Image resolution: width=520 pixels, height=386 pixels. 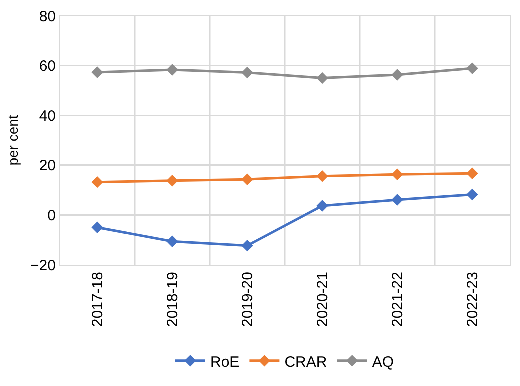 I want to click on x-tick-label: 2021-22, so click(x=397, y=300).